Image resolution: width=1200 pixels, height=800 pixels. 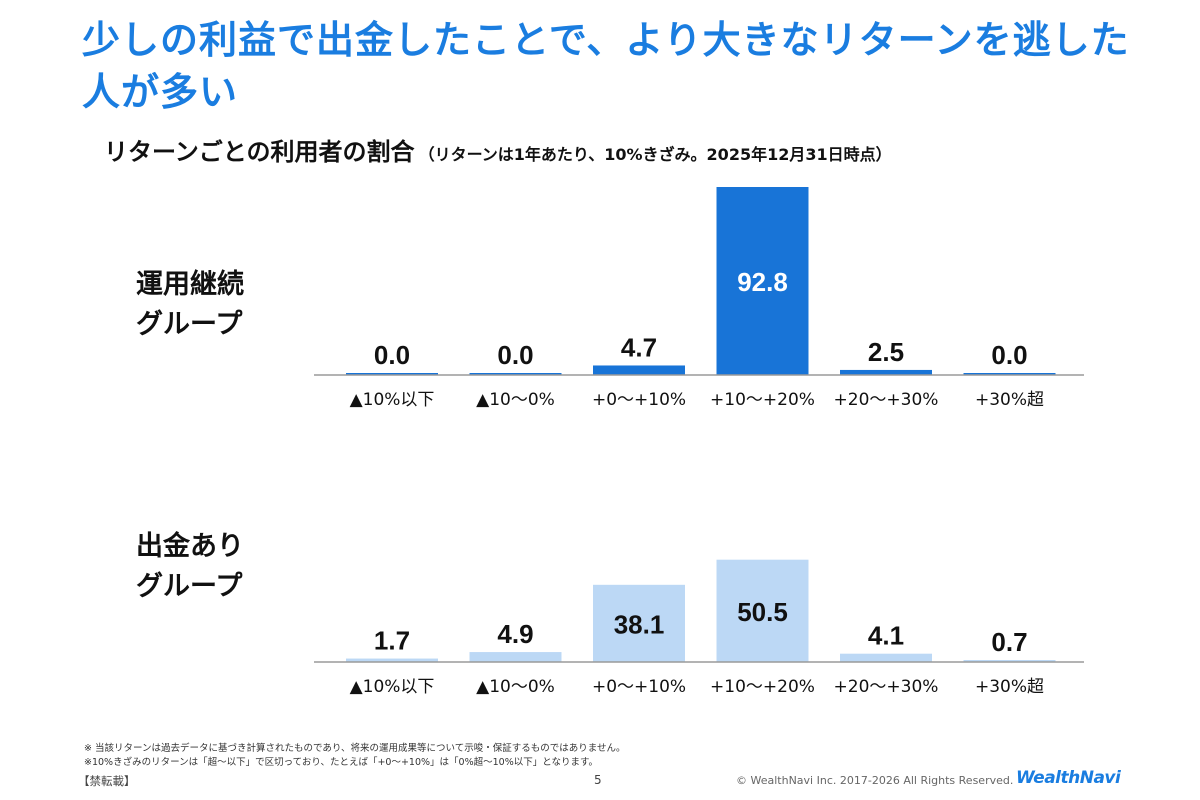 What do you see at coordinates (606, 66) in the screenshot?
I see `page-title: 少しの利益で出金したことで、より大きなリターンを逃した人が多い` at bounding box center [606, 66].